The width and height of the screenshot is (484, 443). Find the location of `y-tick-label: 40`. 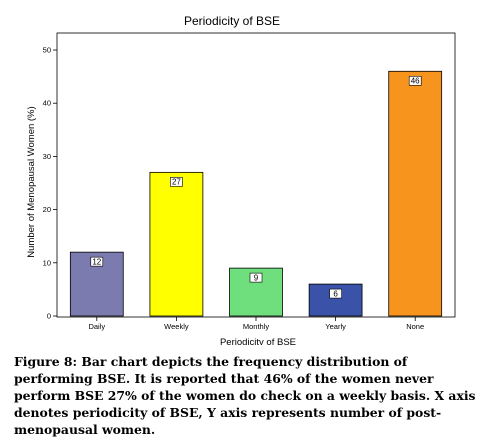

y-tick-label: 40 is located at coordinates (47, 103).